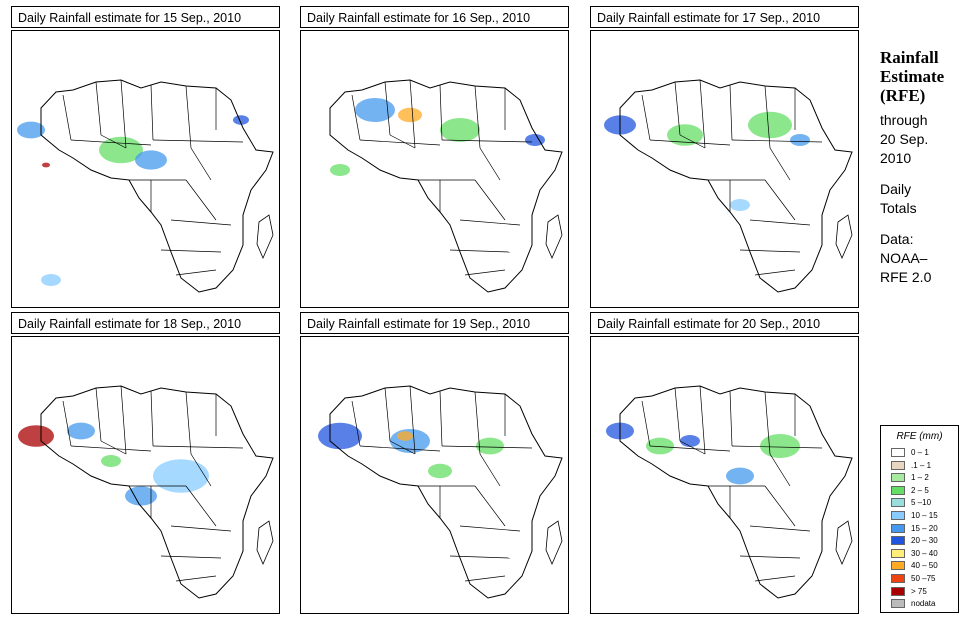  I want to click on legend-label: .1 – 1, so click(921, 465).